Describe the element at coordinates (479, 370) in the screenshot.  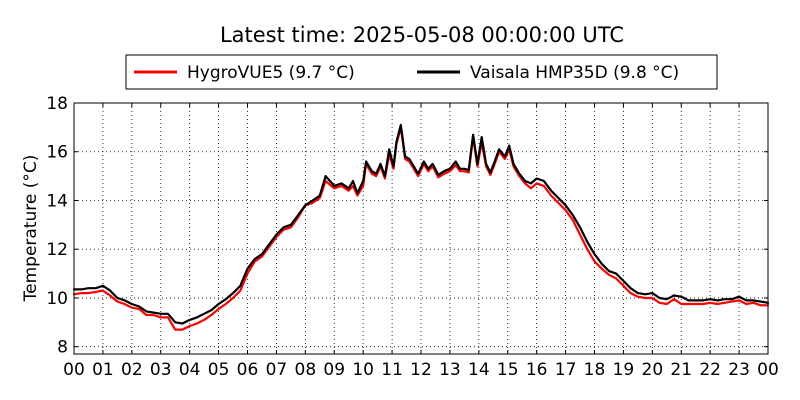
I see `x-tick-label: 14` at that location.